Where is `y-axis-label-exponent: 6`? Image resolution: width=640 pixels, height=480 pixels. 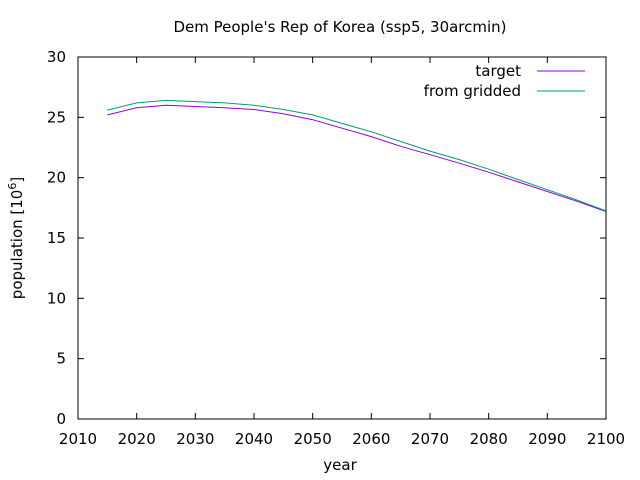 y-axis-label-exponent: 6 is located at coordinates (12, 186).